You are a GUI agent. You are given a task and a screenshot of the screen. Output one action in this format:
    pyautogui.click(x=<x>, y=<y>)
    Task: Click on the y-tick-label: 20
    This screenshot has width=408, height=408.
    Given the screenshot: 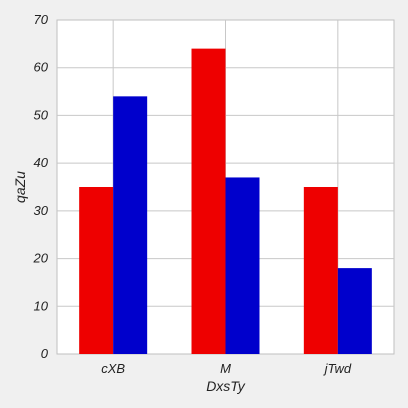 What is the action you would take?
    pyautogui.click(x=41, y=258)
    